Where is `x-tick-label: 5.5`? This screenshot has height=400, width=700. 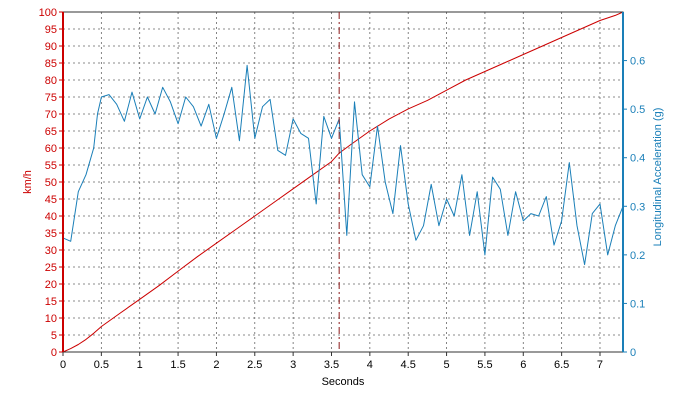 x-tick-label: 5.5 is located at coordinates (484, 365).